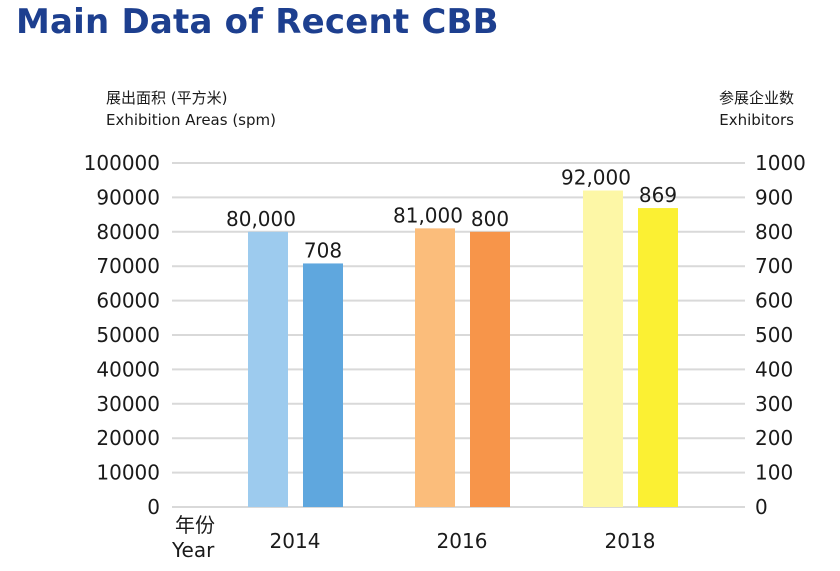  What do you see at coordinates (191, 120) in the screenshot?
I see `left-axis-label-en: Exhibition Areas (spm)` at bounding box center [191, 120].